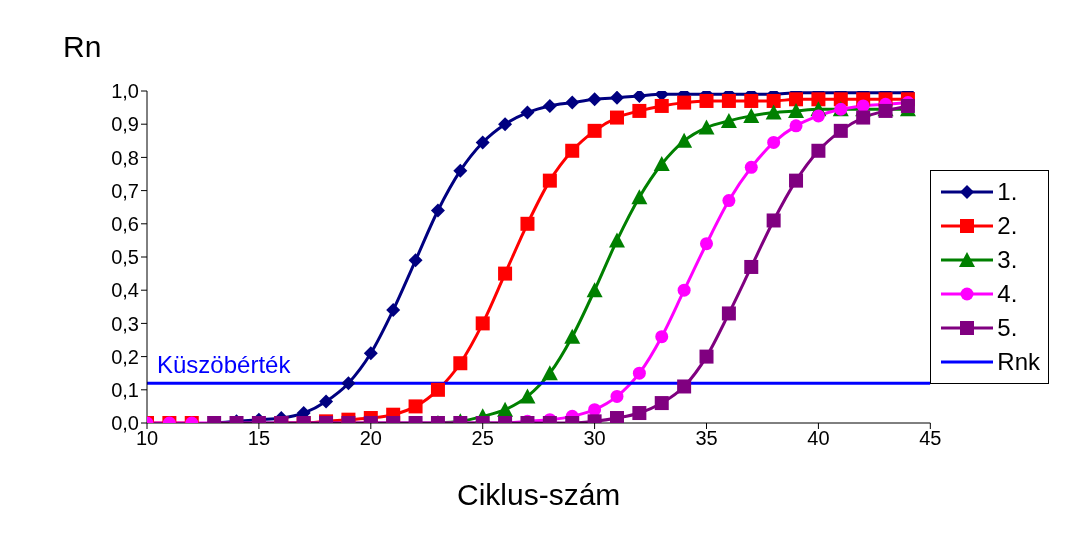 The image size is (1065, 553). Describe the element at coordinates (82, 47) in the screenshot. I see `y-axis-title: Rn` at that location.